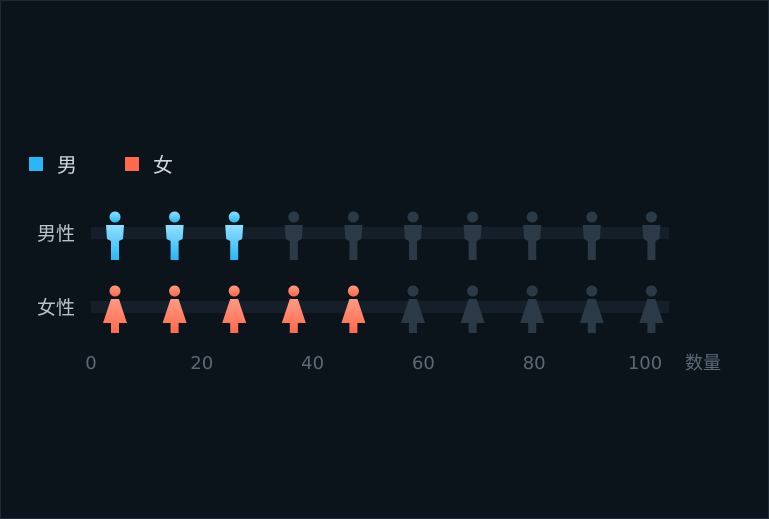 The width and height of the screenshot is (769, 519). What do you see at coordinates (645, 363) in the screenshot?
I see `x-tick-label: 100` at bounding box center [645, 363].